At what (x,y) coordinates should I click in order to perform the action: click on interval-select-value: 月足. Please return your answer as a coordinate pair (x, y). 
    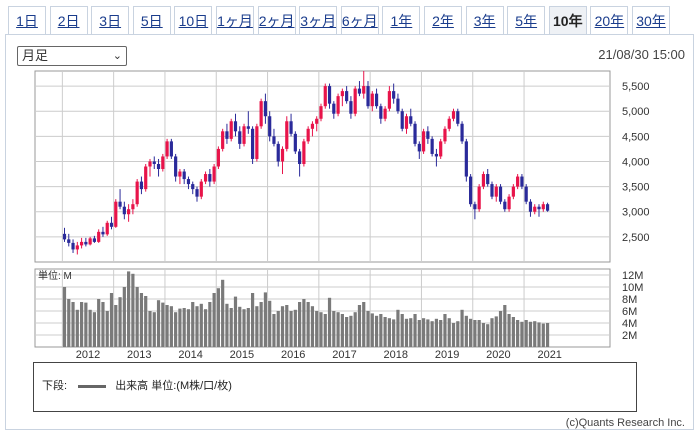
    Looking at the image, I should click on (35, 55).